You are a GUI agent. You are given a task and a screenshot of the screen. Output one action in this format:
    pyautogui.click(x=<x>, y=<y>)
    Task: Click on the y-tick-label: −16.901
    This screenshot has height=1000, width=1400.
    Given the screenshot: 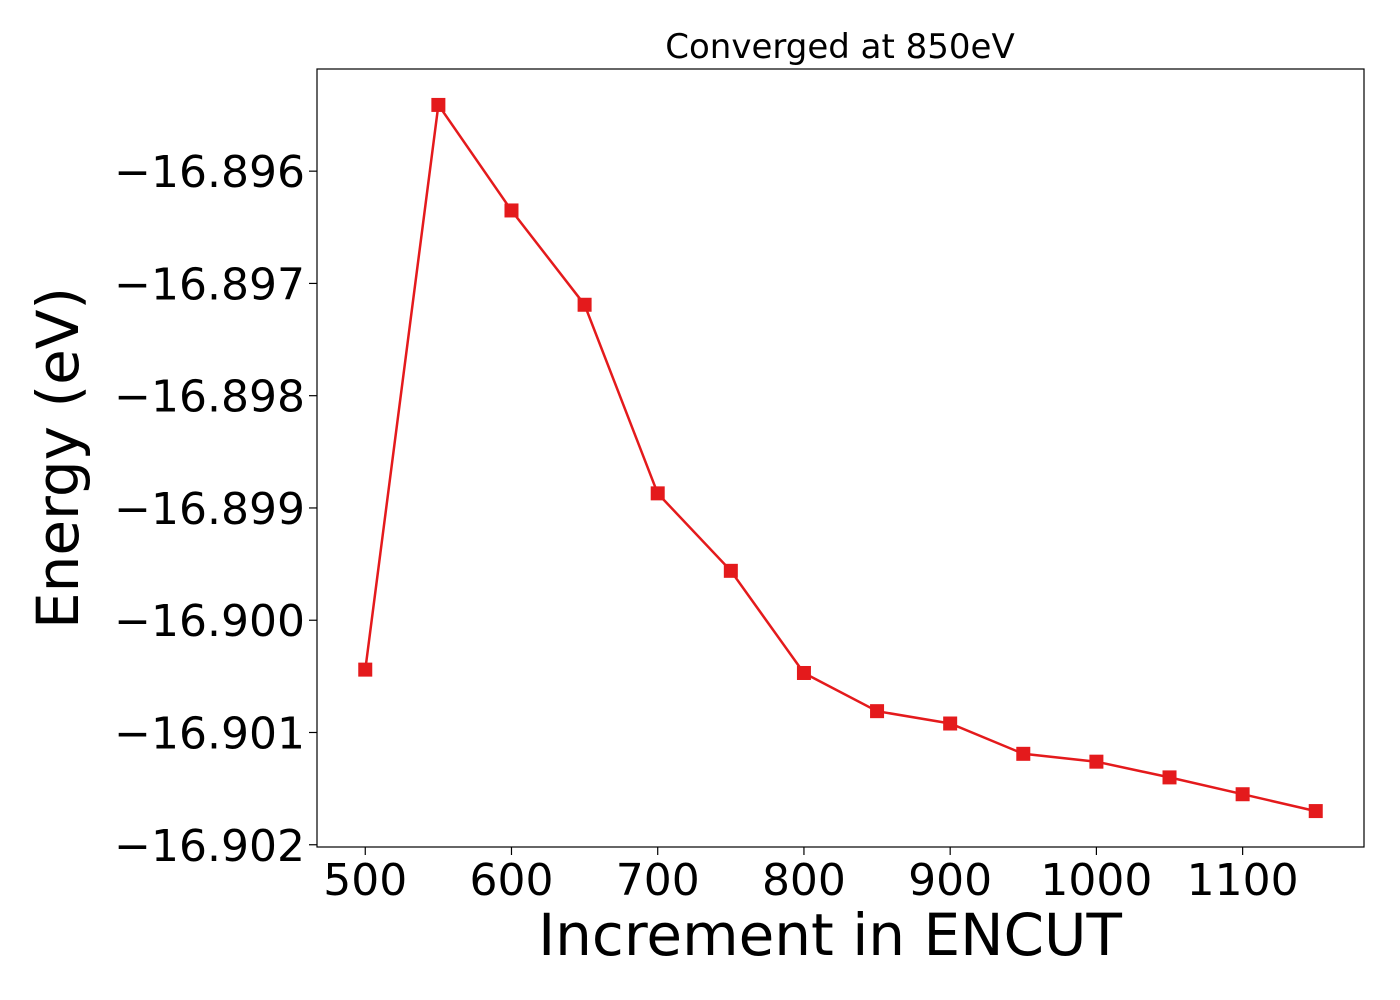 What is the action you would take?
    pyautogui.click(x=209, y=733)
    